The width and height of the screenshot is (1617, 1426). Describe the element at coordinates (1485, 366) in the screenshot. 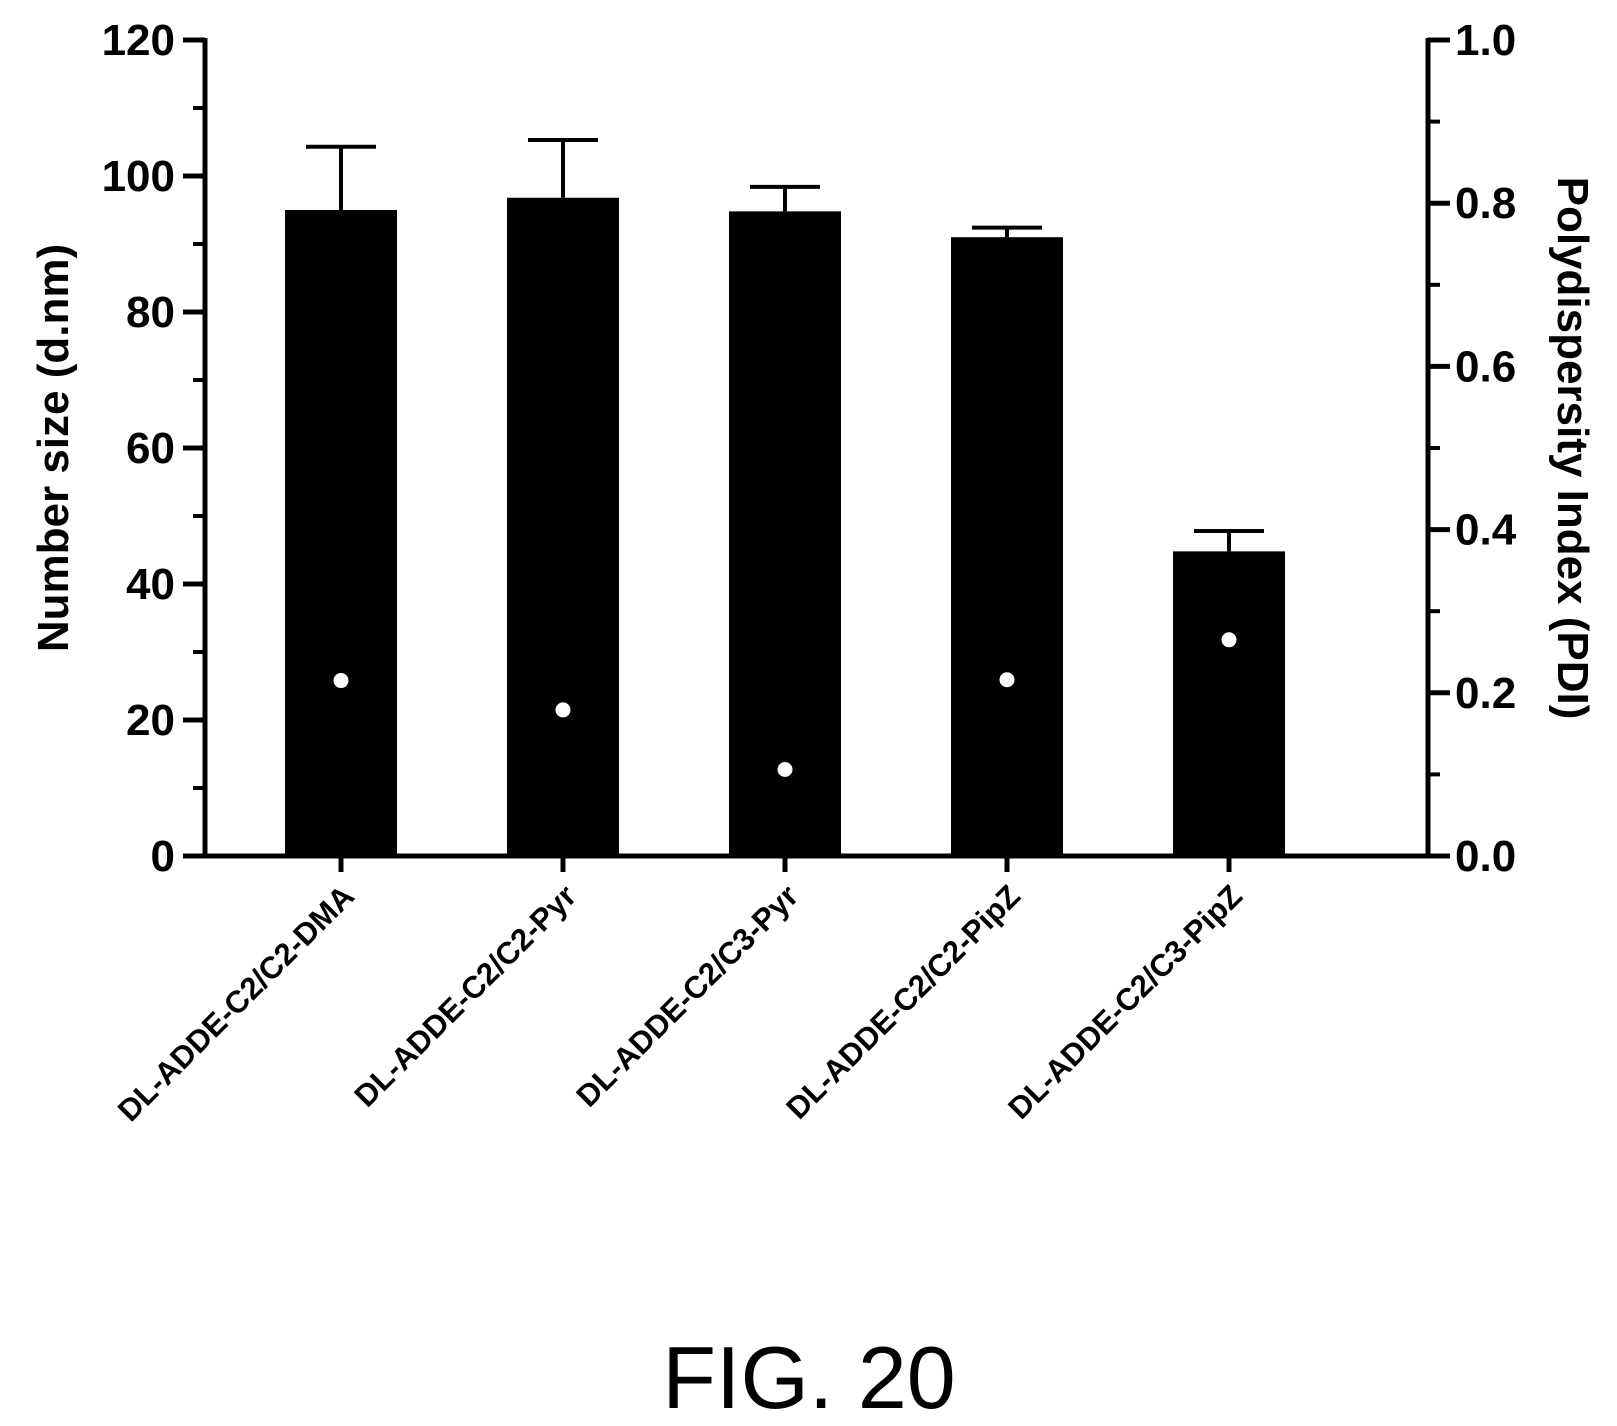

I see `y2-tick-label-3: 0.6` at that location.